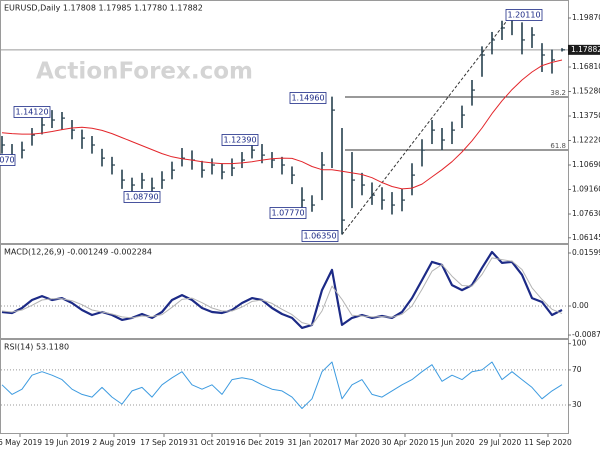 This screenshot has height=450, width=600. Describe the element at coordinates (36, 347) in the screenshot. I see `panel-title: RSI(14) 53.1180` at that location.